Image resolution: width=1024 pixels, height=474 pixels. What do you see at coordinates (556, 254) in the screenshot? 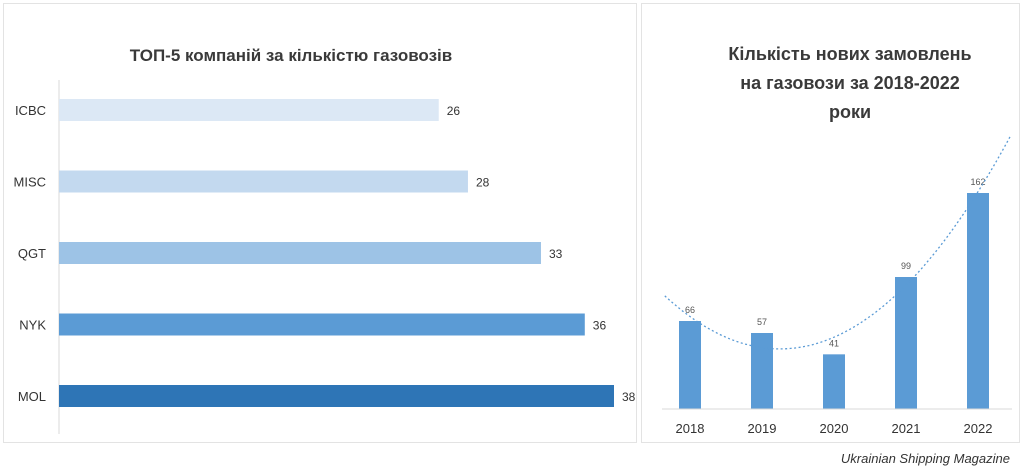
I see `data-label-qgt: 33` at bounding box center [556, 254].